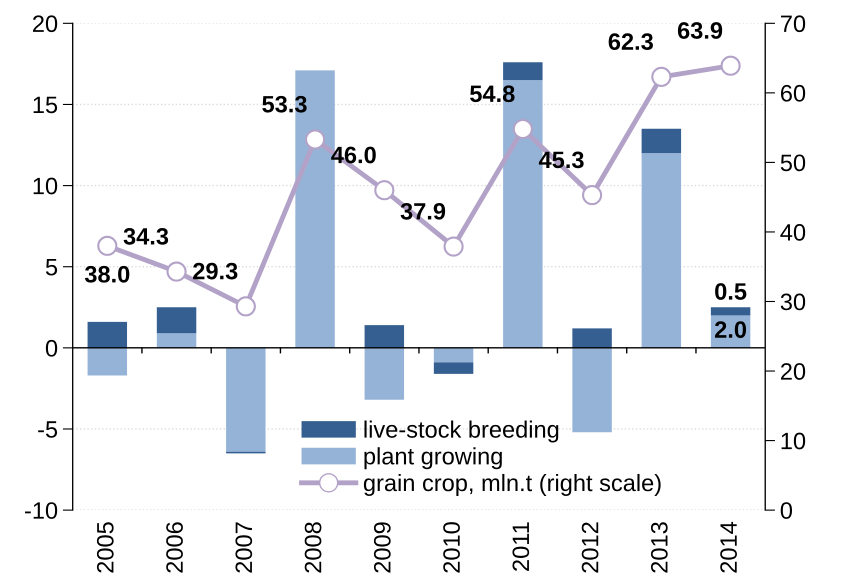 Image resolution: width=855 pixels, height=583 pixels. Describe the element at coordinates (492, 93) in the screenshot. I see `data-label: 54.8` at that location.